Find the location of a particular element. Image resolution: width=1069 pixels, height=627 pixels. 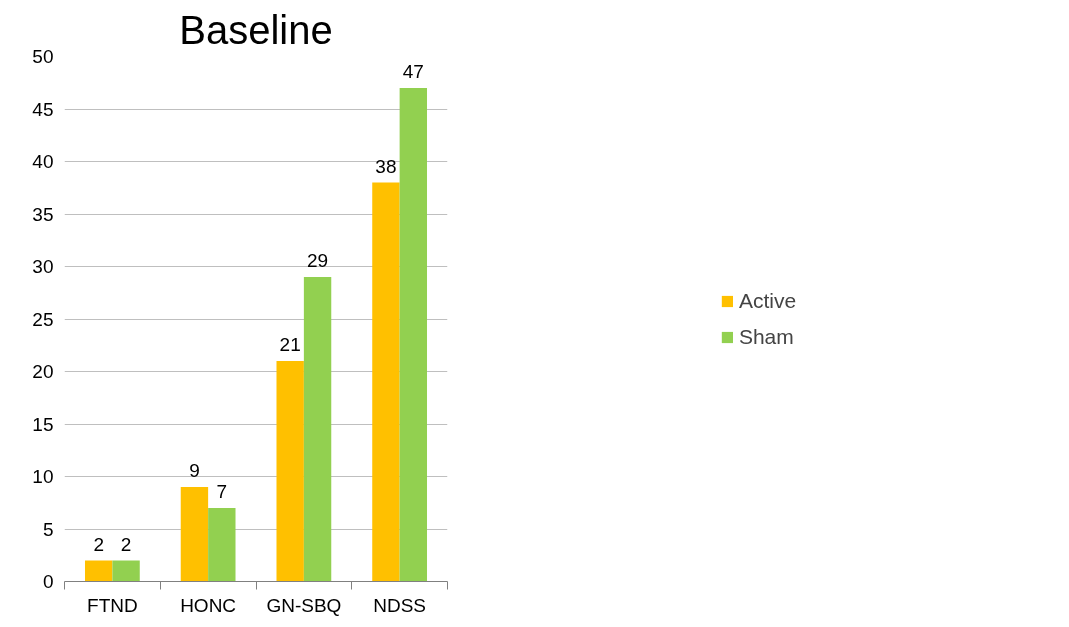

data-label: 21 is located at coordinates (290, 344).